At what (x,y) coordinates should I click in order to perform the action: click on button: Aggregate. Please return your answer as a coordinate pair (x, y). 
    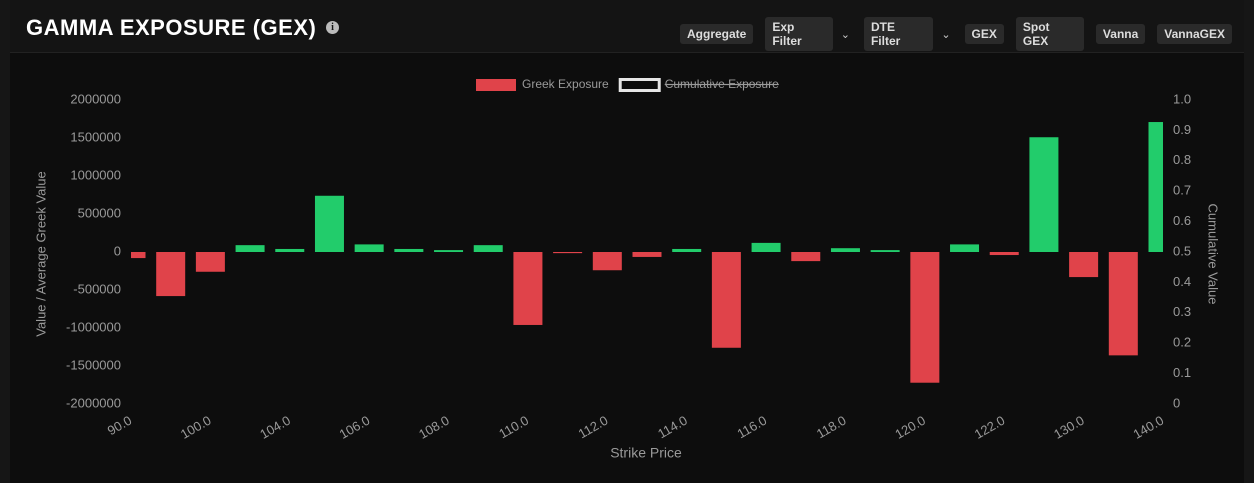
    Looking at the image, I should click on (717, 34).